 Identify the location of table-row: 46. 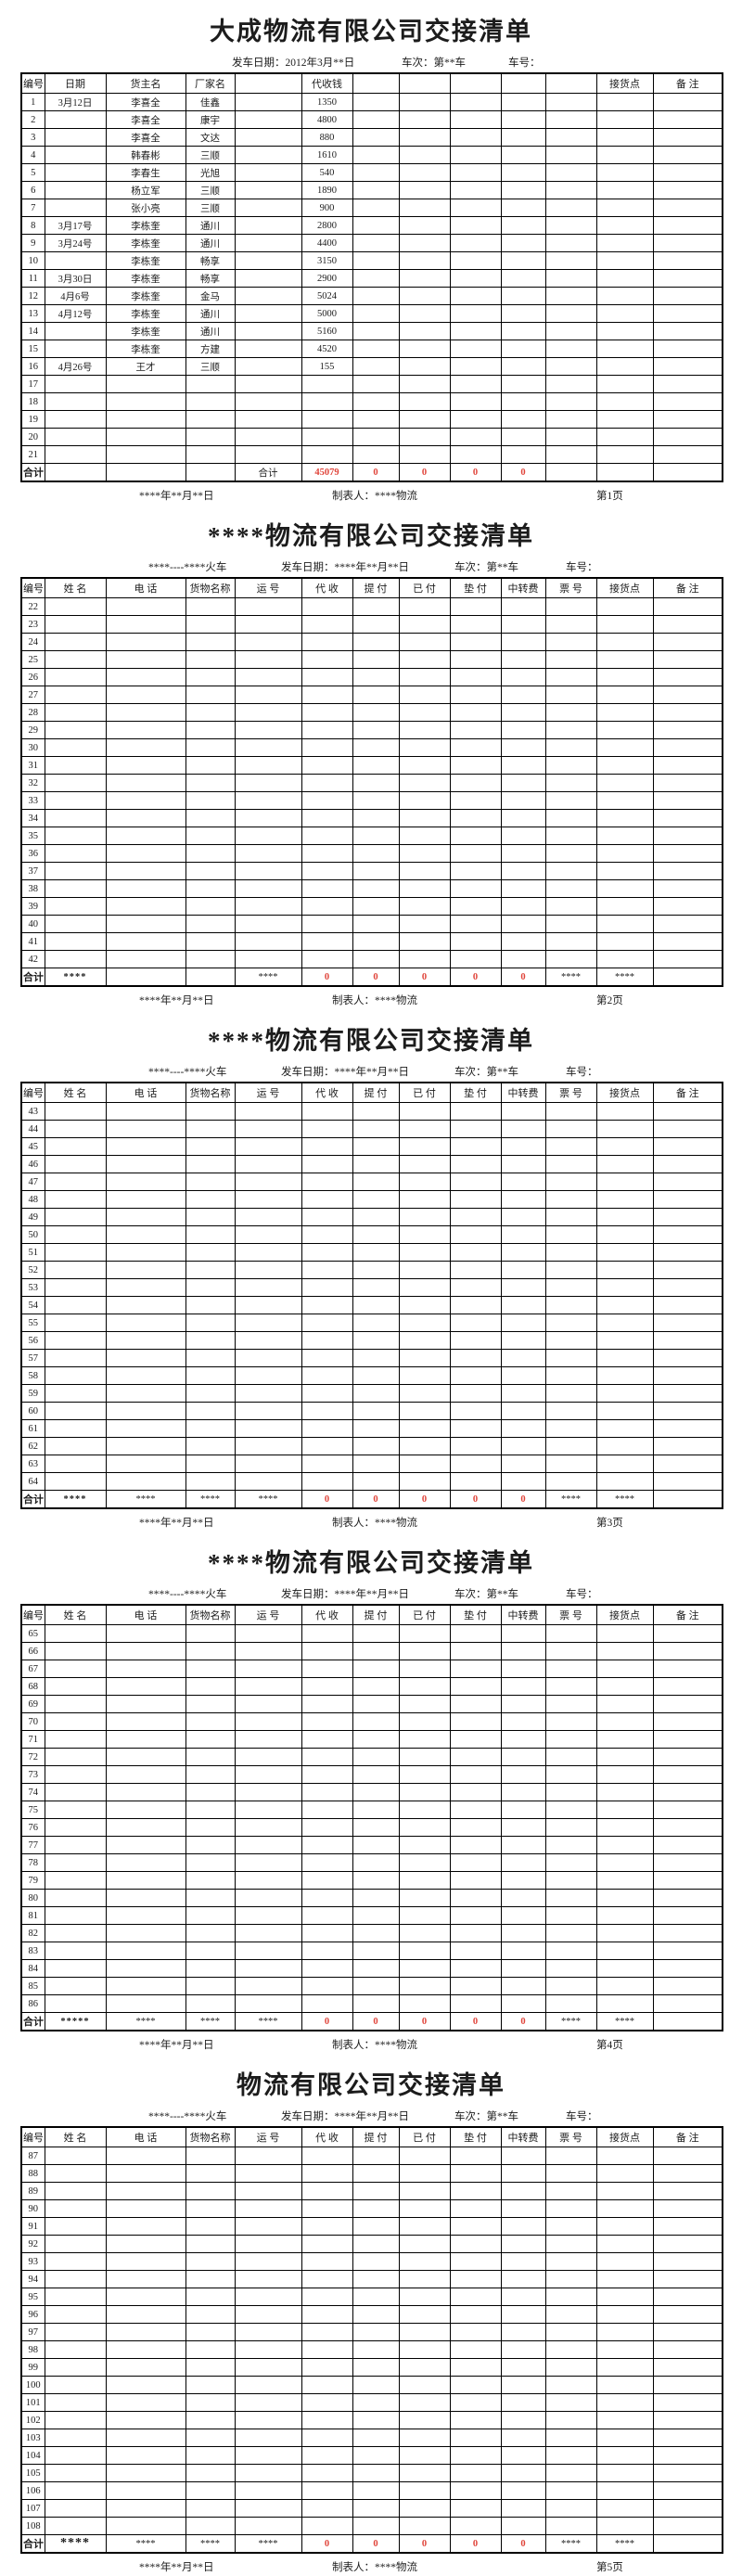
(371, 1164).